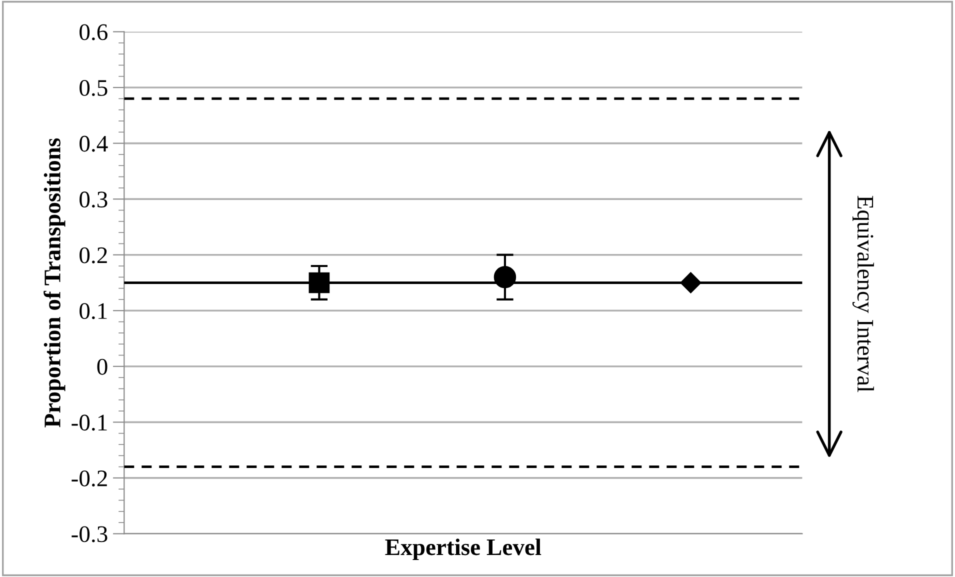 The image size is (955, 577). Describe the element at coordinates (89, 478) in the screenshot. I see `y-tick-label: -0.2` at that location.